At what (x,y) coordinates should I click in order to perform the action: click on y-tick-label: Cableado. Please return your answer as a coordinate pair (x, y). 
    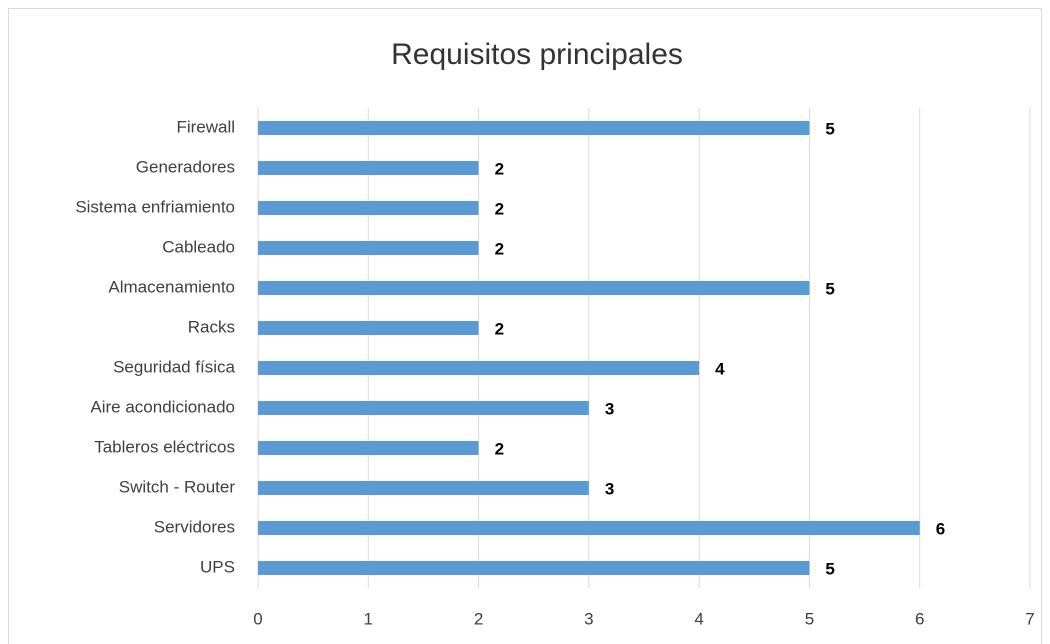
    Looking at the image, I should click on (198, 246).